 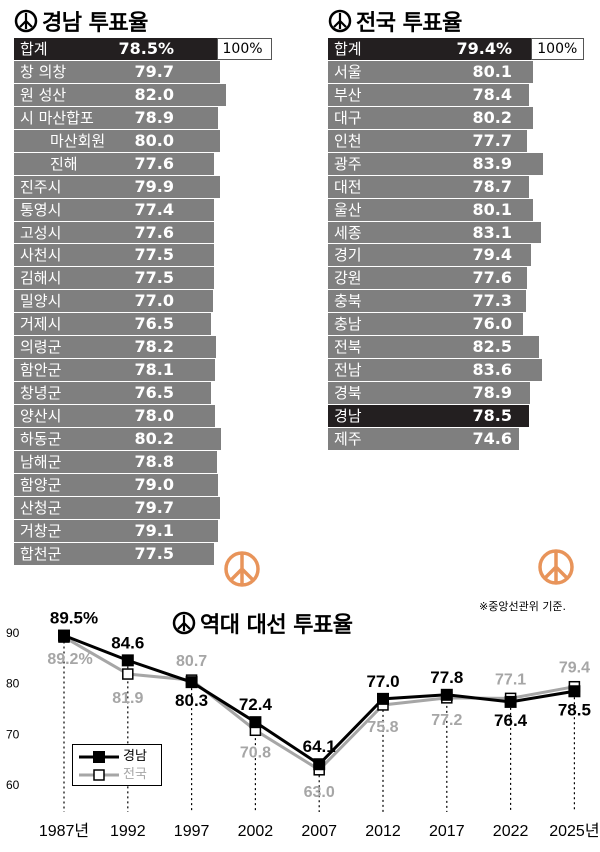 I want to click on region-label: 세종, so click(x=348, y=232).